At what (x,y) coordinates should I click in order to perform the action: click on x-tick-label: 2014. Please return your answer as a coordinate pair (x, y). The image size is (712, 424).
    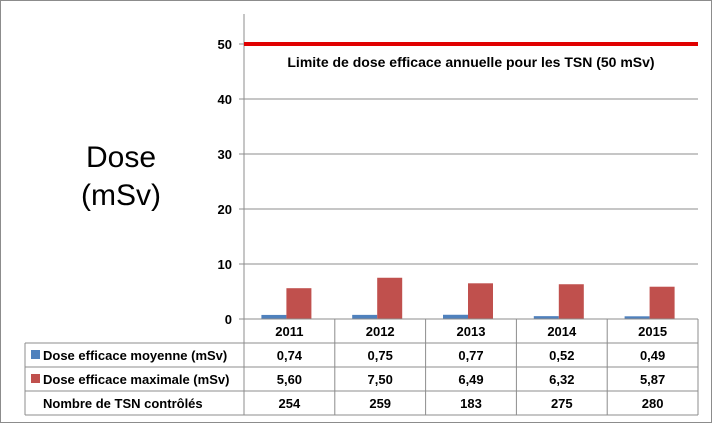
    Looking at the image, I should click on (562, 331).